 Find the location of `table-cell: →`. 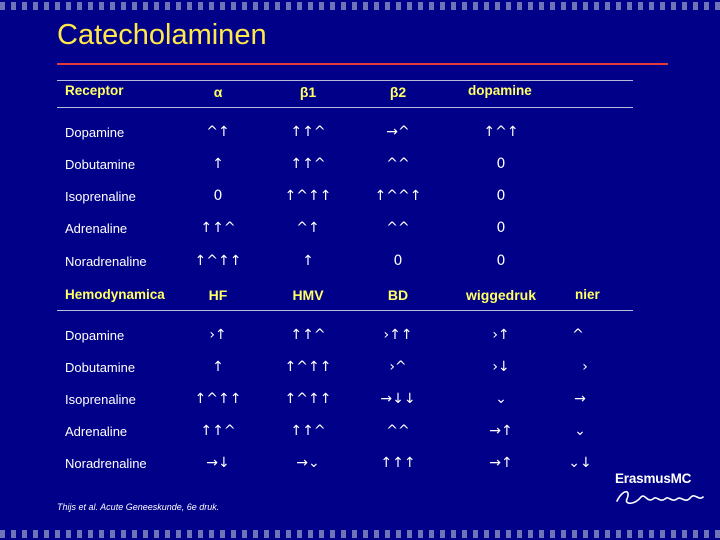

table-cell: → is located at coordinates (580, 399).